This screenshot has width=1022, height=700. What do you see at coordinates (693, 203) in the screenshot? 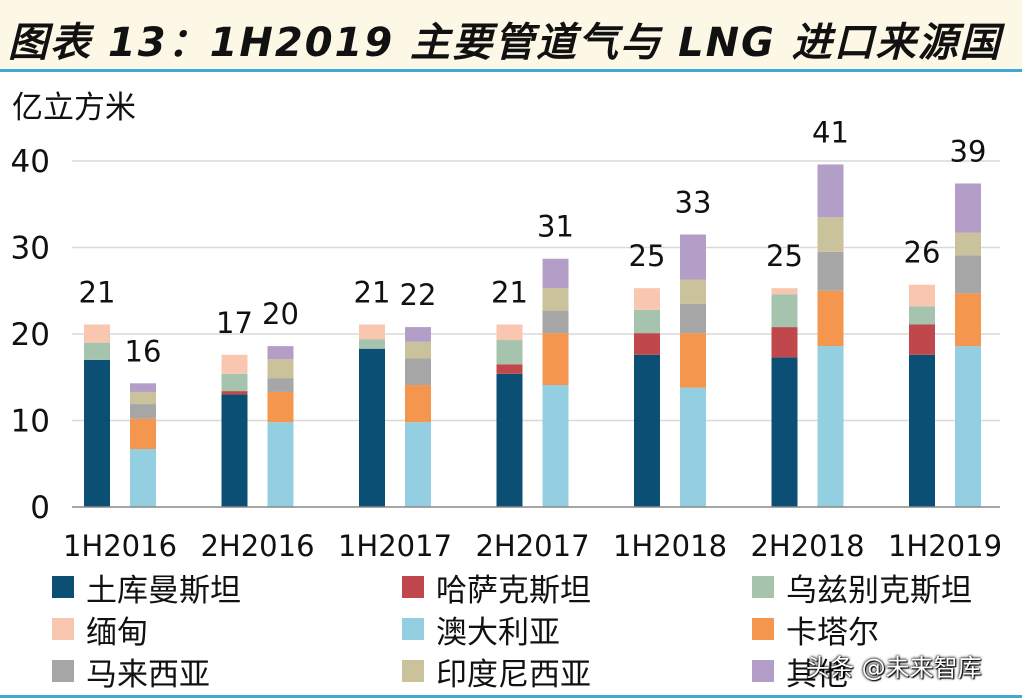
I see `bar-total-label: 33` at bounding box center [693, 203].